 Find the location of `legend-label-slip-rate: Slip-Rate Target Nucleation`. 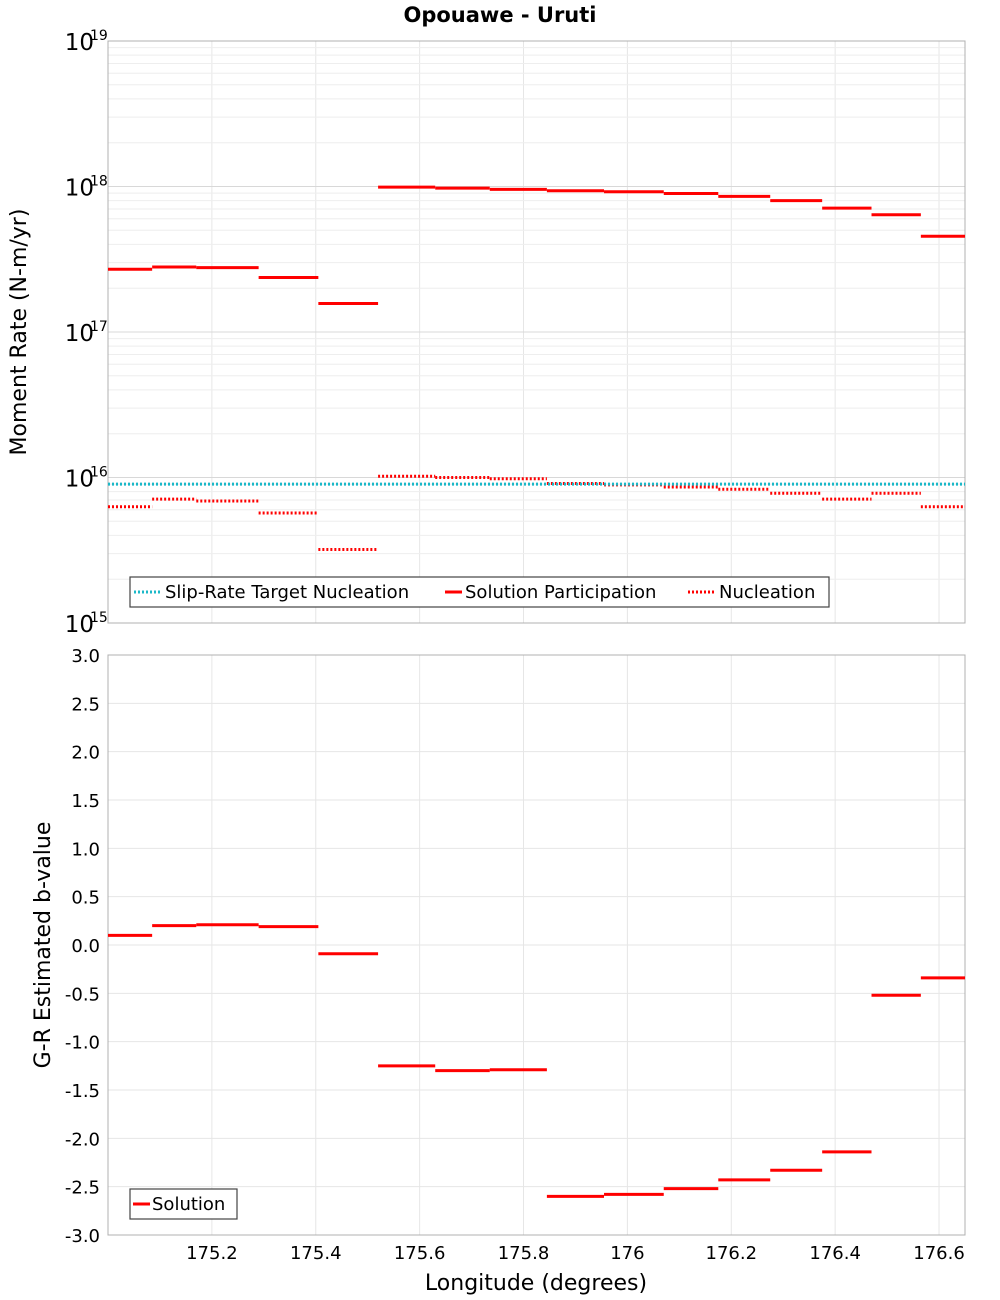

legend-label-slip-rate: Slip-Rate Target Nucleation is located at coordinates (287, 592).